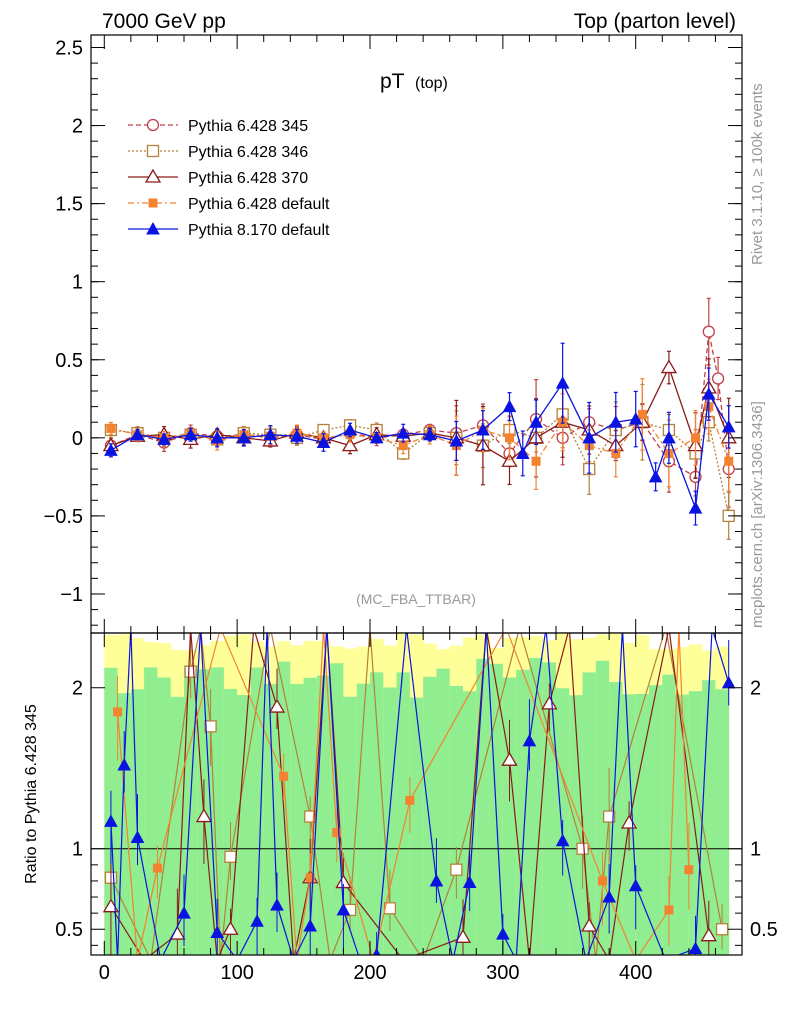  Describe the element at coordinates (69, 361) in the screenshot. I see `main-y-tick-label: 0.5` at that location.